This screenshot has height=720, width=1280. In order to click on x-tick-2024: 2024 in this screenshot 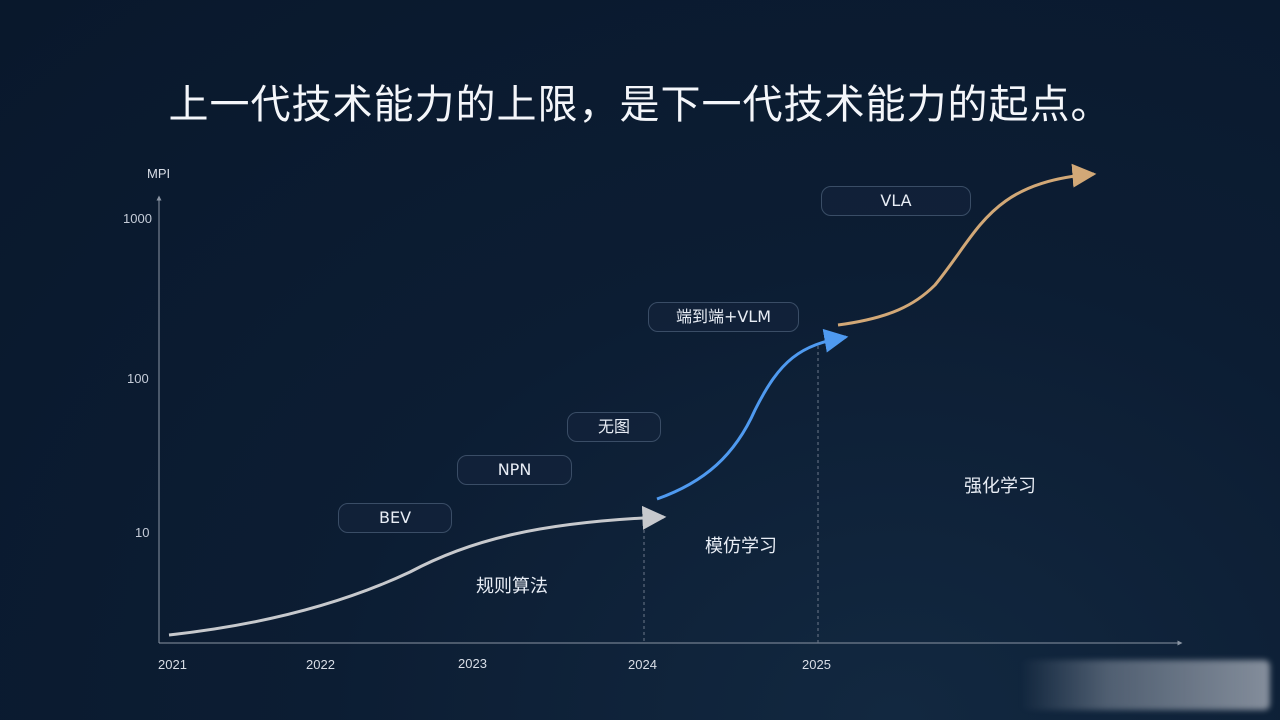, I will do `click(642, 664)`.